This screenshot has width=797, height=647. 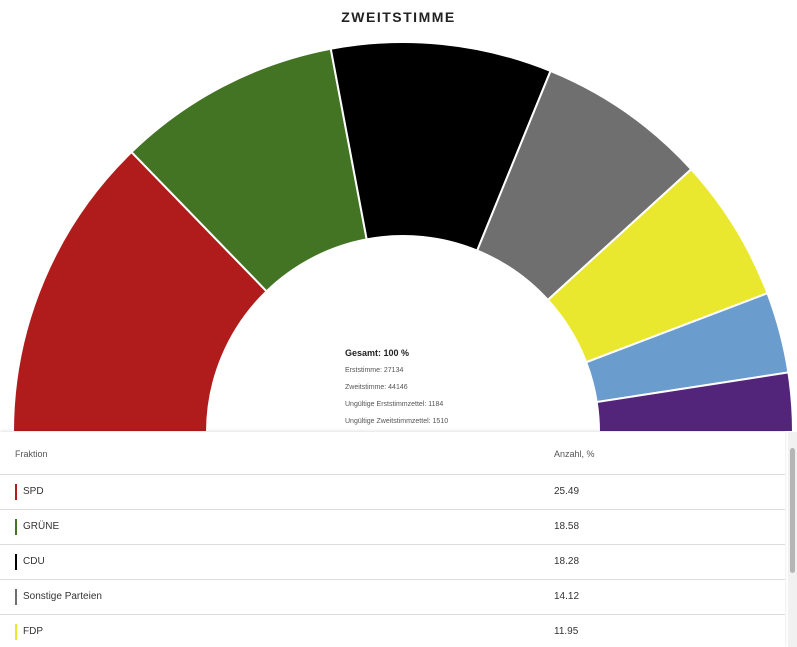 What do you see at coordinates (567, 561) in the screenshot?
I see `party-percent: 18.28` at bounding box center [567, 561].